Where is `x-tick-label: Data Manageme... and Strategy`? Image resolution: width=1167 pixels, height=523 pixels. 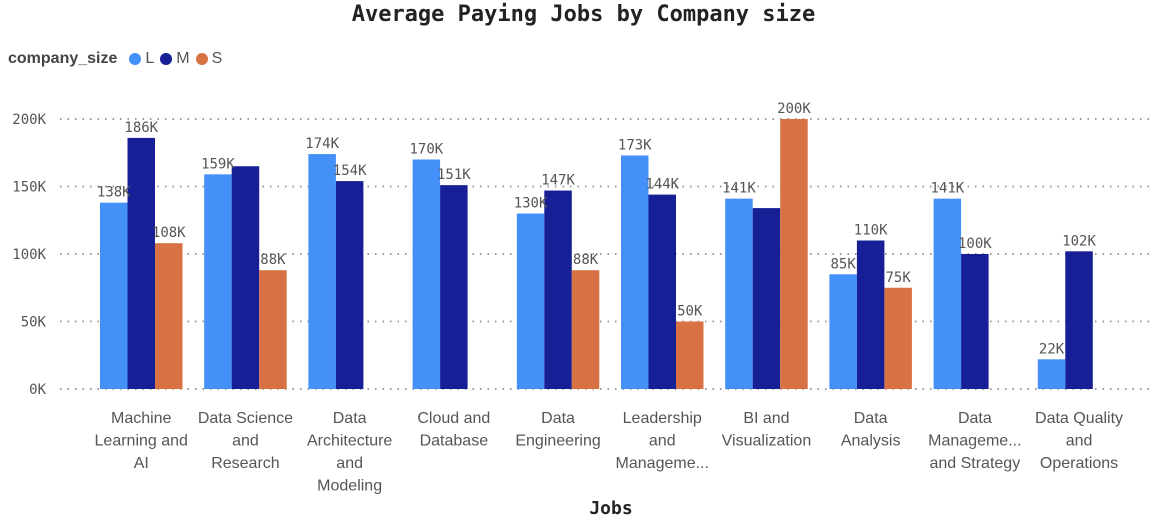
x-tick-label: Data Manageme... and Strategy is located at coordinates (974, 441).